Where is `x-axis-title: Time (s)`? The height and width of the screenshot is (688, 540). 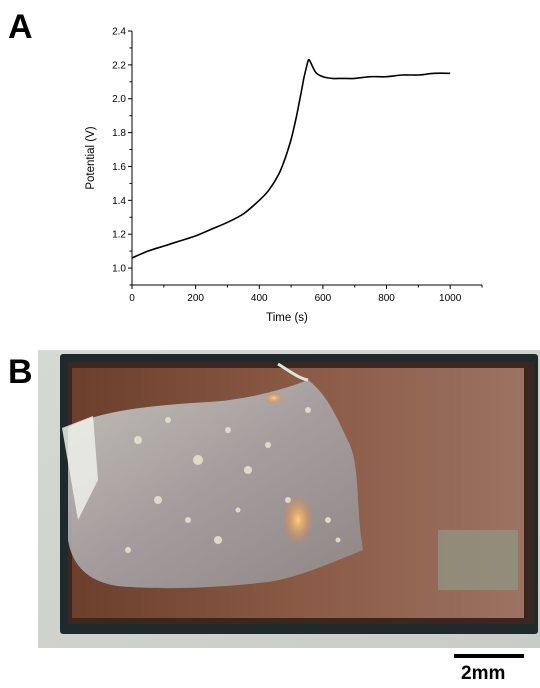
x-axis-title: Time (s) is located at coordinates (287, 318).